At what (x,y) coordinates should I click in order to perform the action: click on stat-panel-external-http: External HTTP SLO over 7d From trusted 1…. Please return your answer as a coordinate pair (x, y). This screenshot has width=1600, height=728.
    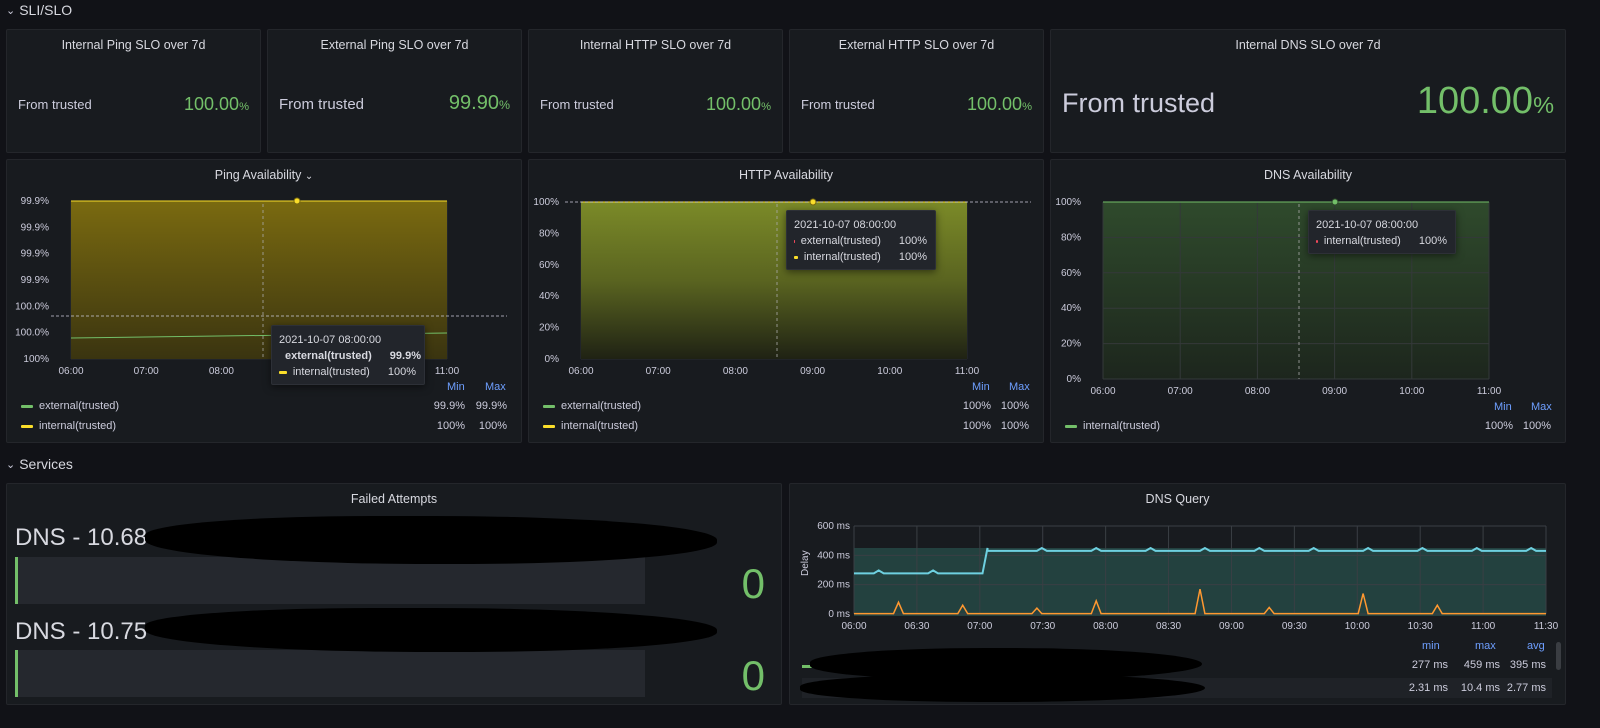
    Looking at the image, I should click on (916, 91).